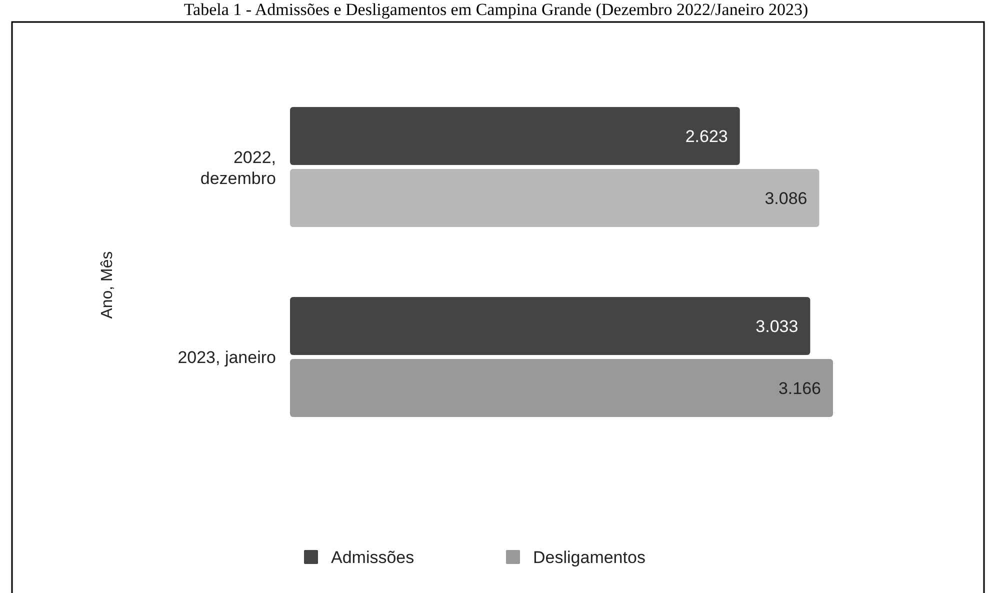 The image size is (992, 593). Describe the element at coordinates (372, 557) in the screenshot. I see `legend-label: Admissões` at that location.